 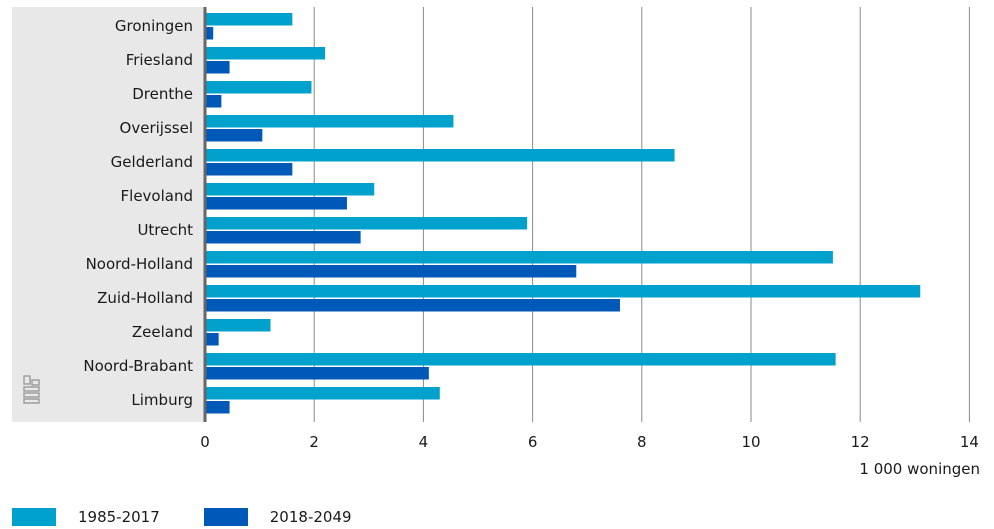 What do you see at coordinates (156, 128) in the screenshot?
I see `category-label: Overijssel` at bounding box center [156, 128].